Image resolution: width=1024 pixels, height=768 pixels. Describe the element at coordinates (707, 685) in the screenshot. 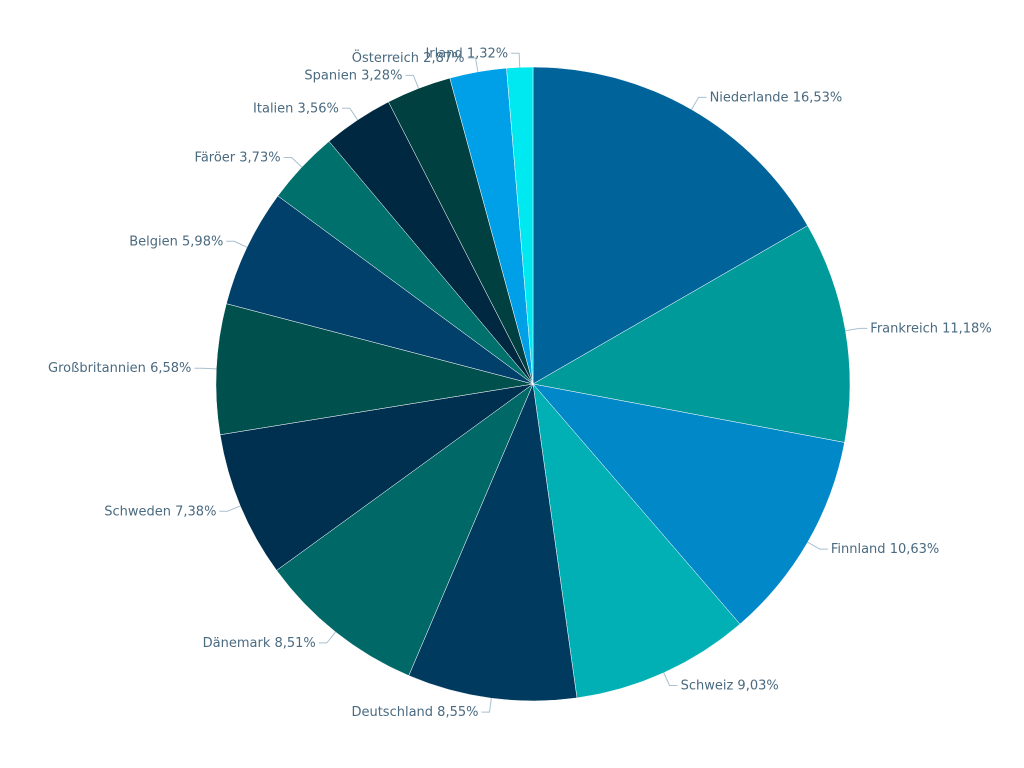

I see `category-name: Schweiz` at that location.